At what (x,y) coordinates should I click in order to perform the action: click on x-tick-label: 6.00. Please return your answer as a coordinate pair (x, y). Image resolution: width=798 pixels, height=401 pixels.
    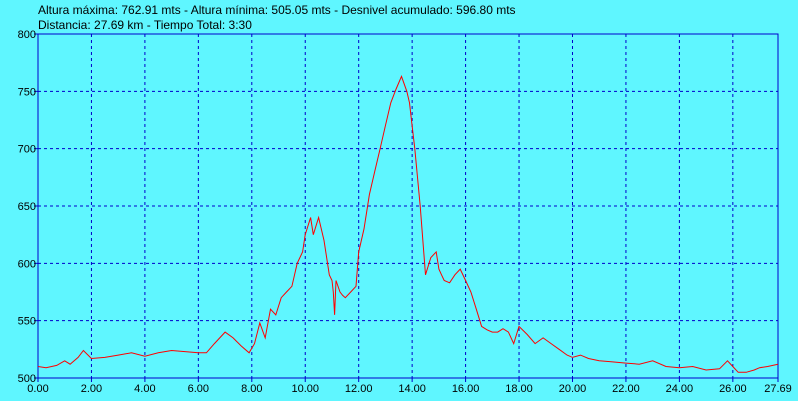
    Looking at the image, I should click on (198, 389).